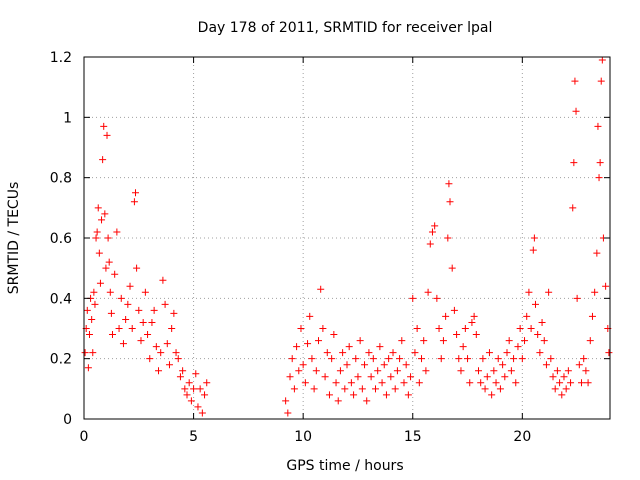  I want to click on y-tick-label: 1.2, so click(61, 58).